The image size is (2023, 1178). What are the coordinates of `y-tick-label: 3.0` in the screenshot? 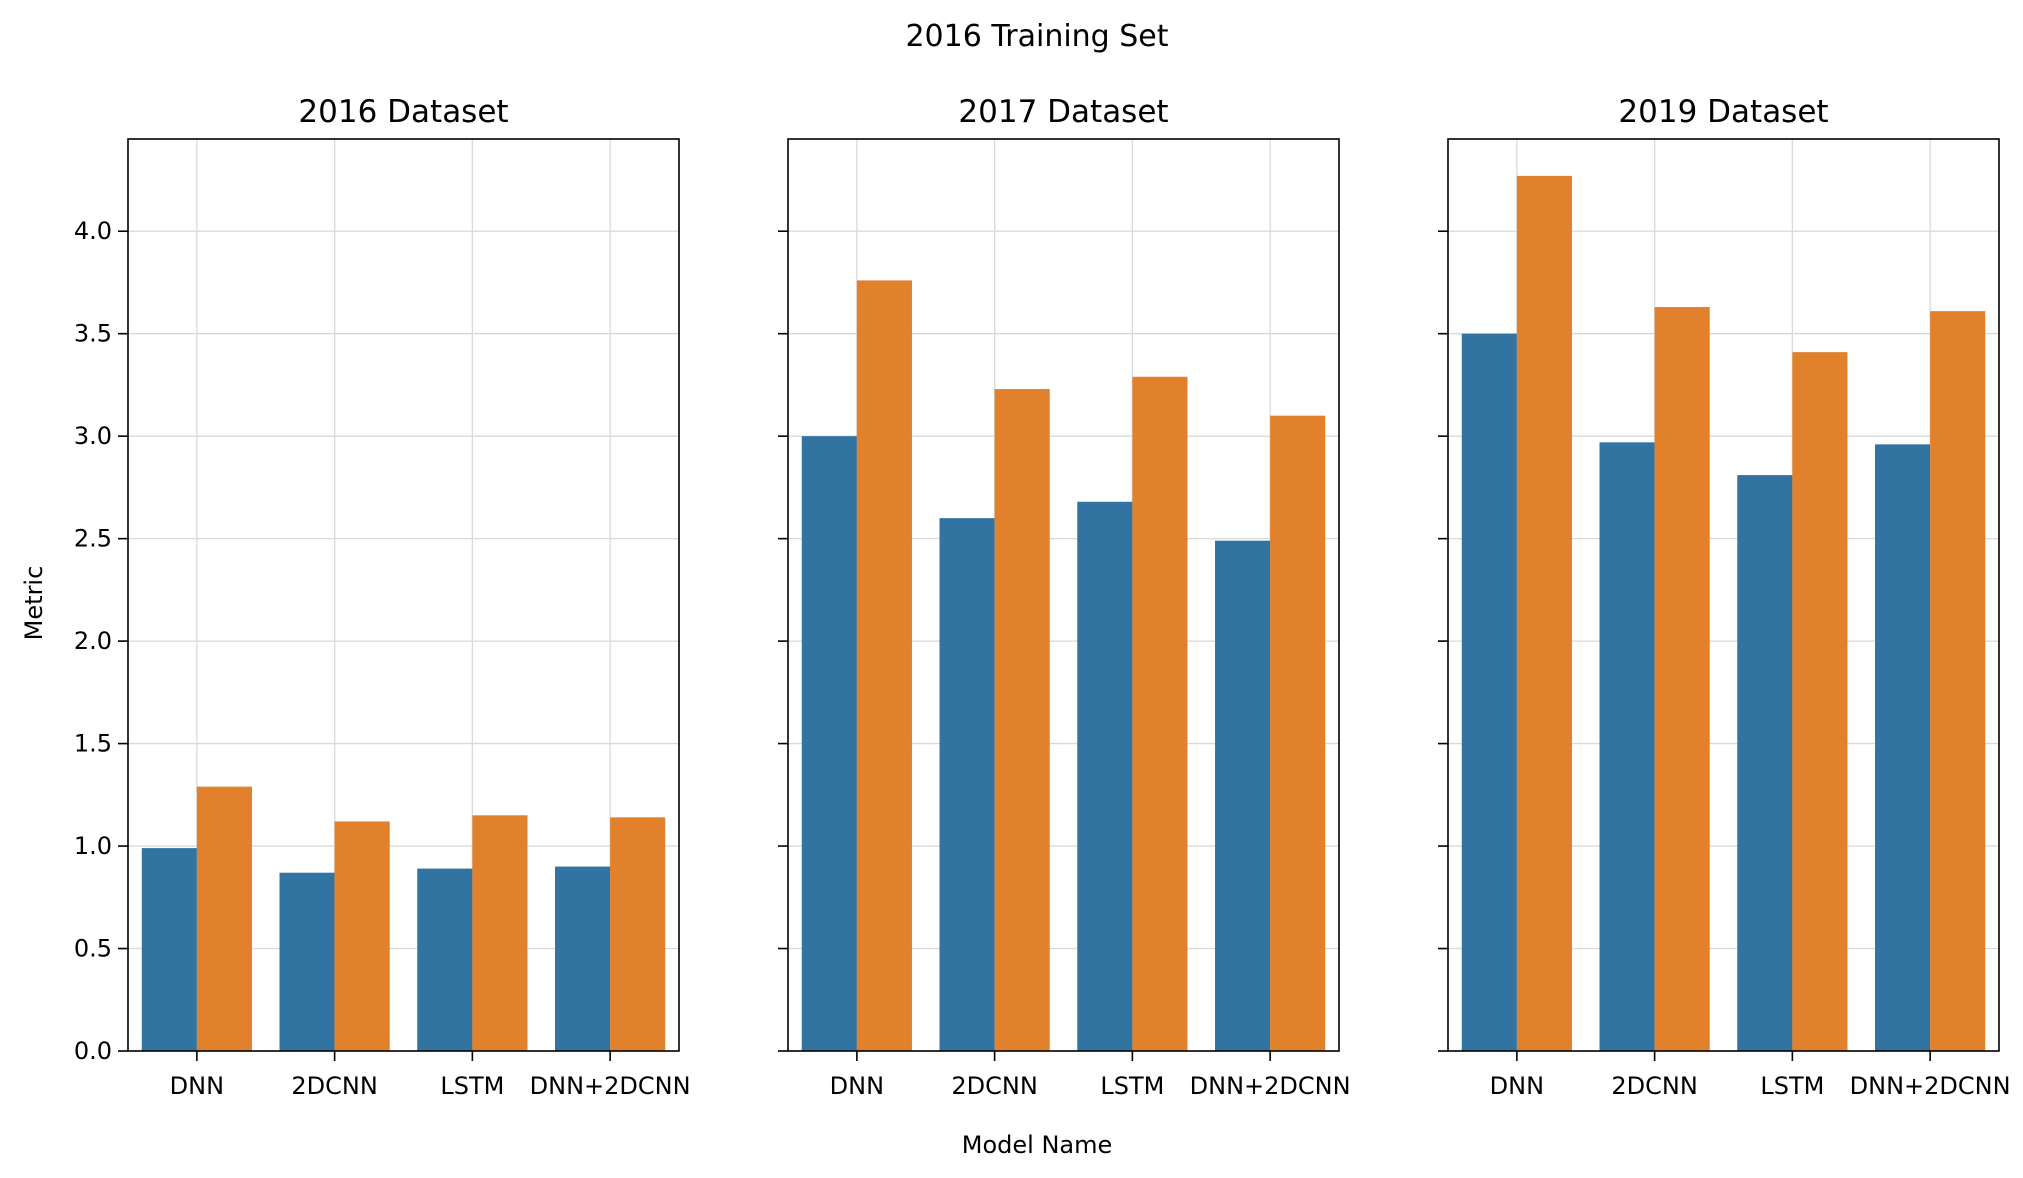 It's located at (93, 436).